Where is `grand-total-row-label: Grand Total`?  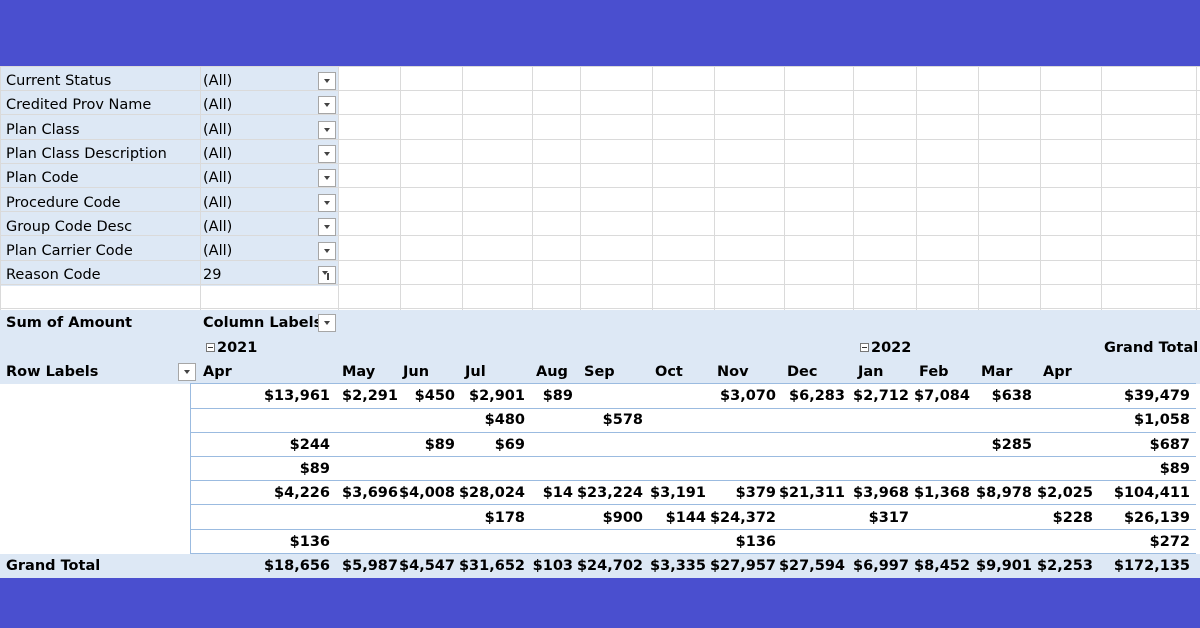
grand-total-row-label: Grand Total is located at coordinates (53, 566).